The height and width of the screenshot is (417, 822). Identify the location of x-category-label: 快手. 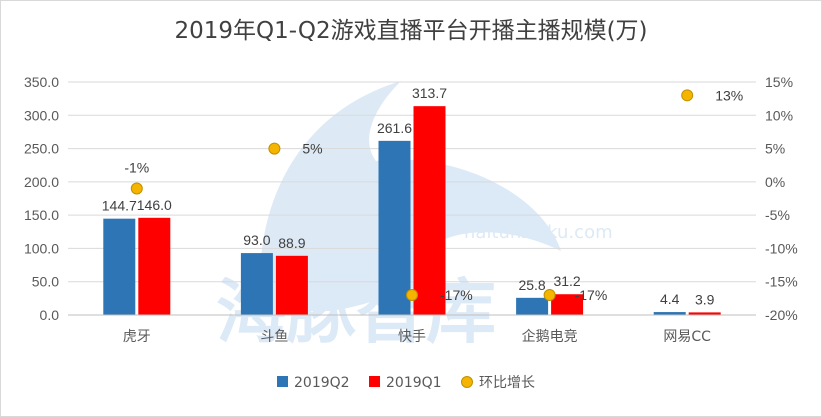
(412, 337).